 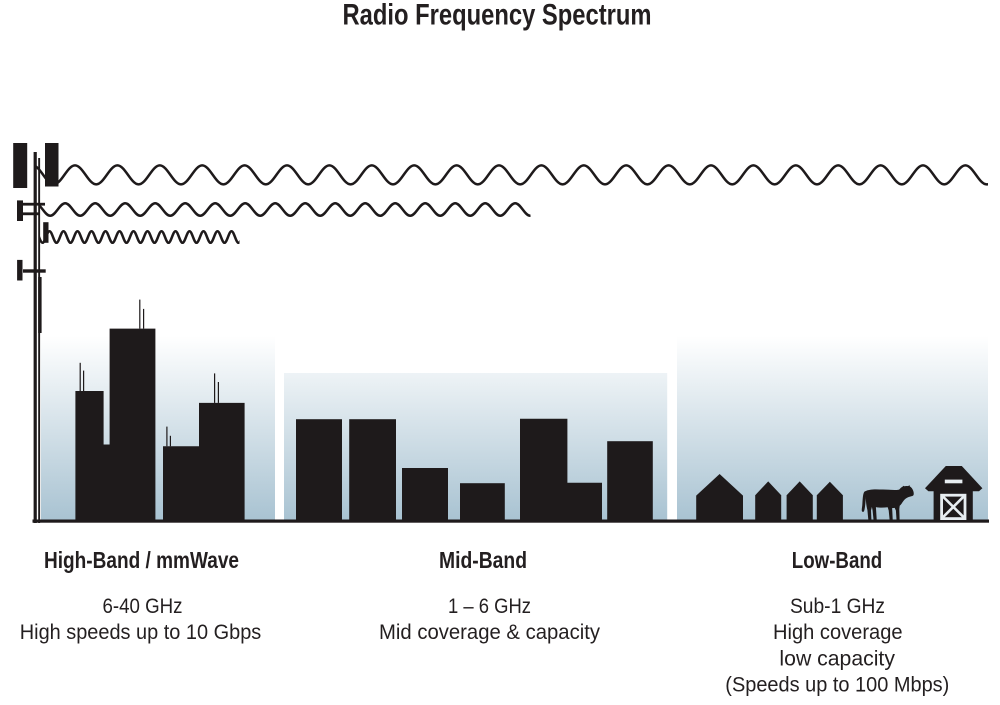 What do you see at coordinates (837, 560) in the screenshot?
I see `svg-text: Low-Band` at bounding box center [837, 560].